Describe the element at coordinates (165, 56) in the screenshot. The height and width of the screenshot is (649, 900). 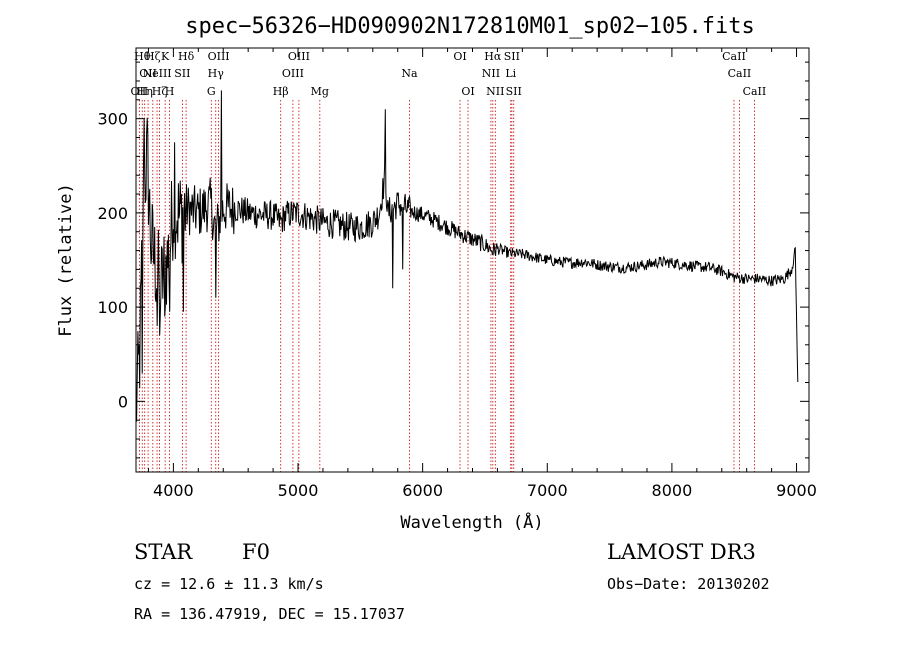
I see `emission-line-label: K` at that location.